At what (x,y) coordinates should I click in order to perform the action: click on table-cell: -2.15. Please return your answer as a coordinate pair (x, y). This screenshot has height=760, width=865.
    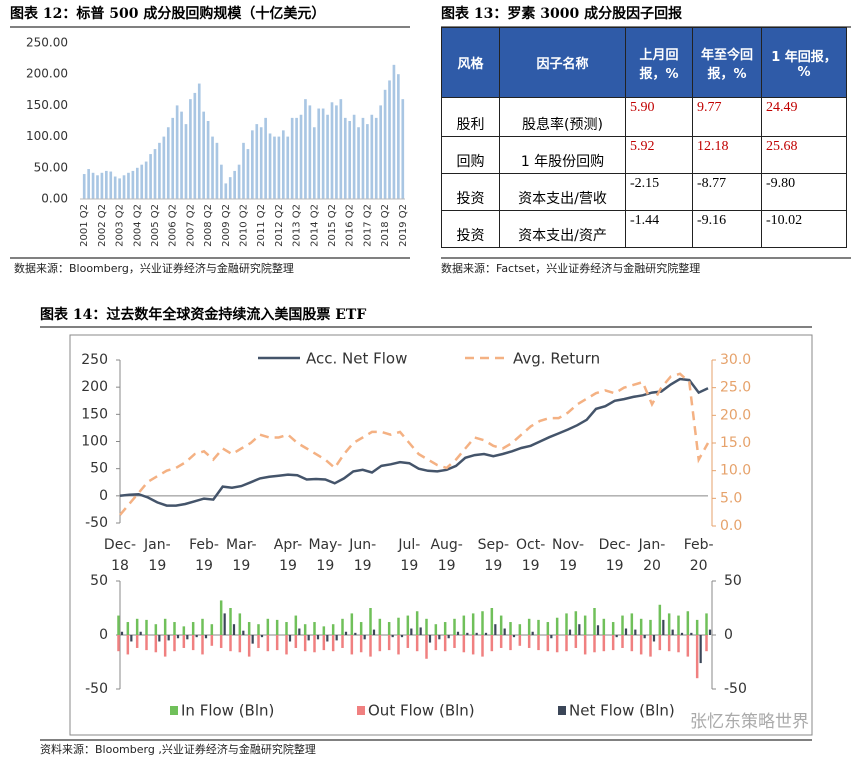
    Looking at the image, I should click on (659, 192).